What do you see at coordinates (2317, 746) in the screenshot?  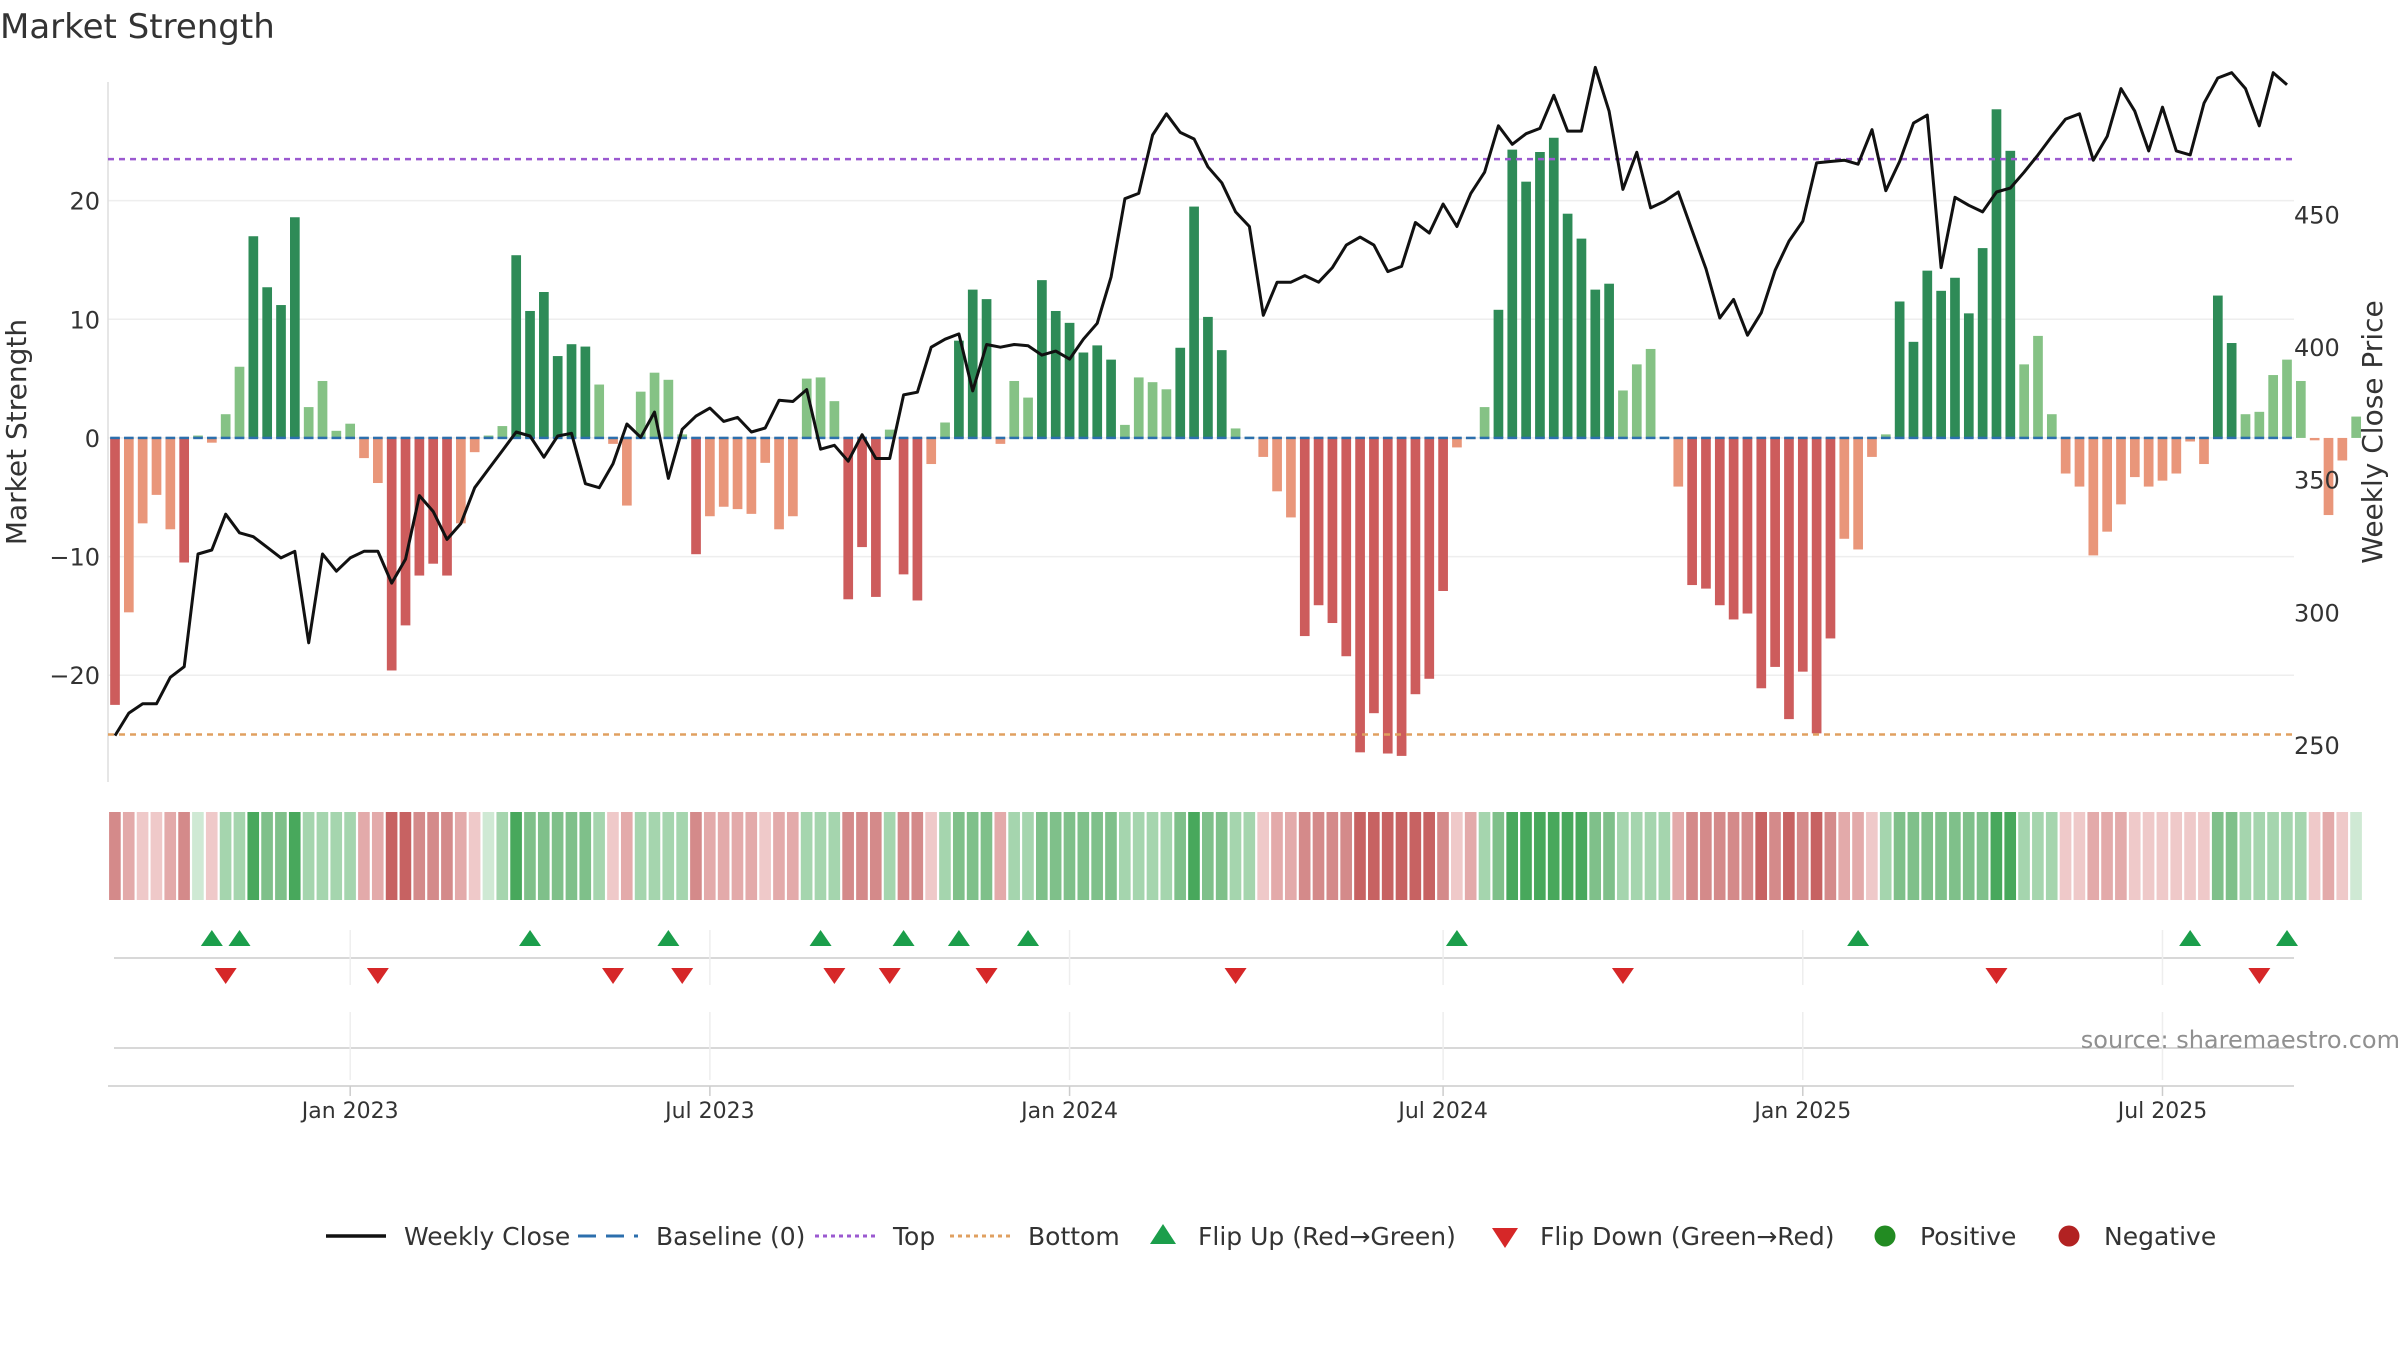 I see `right-tick-label: 250` at bounding box center [2317, 746].